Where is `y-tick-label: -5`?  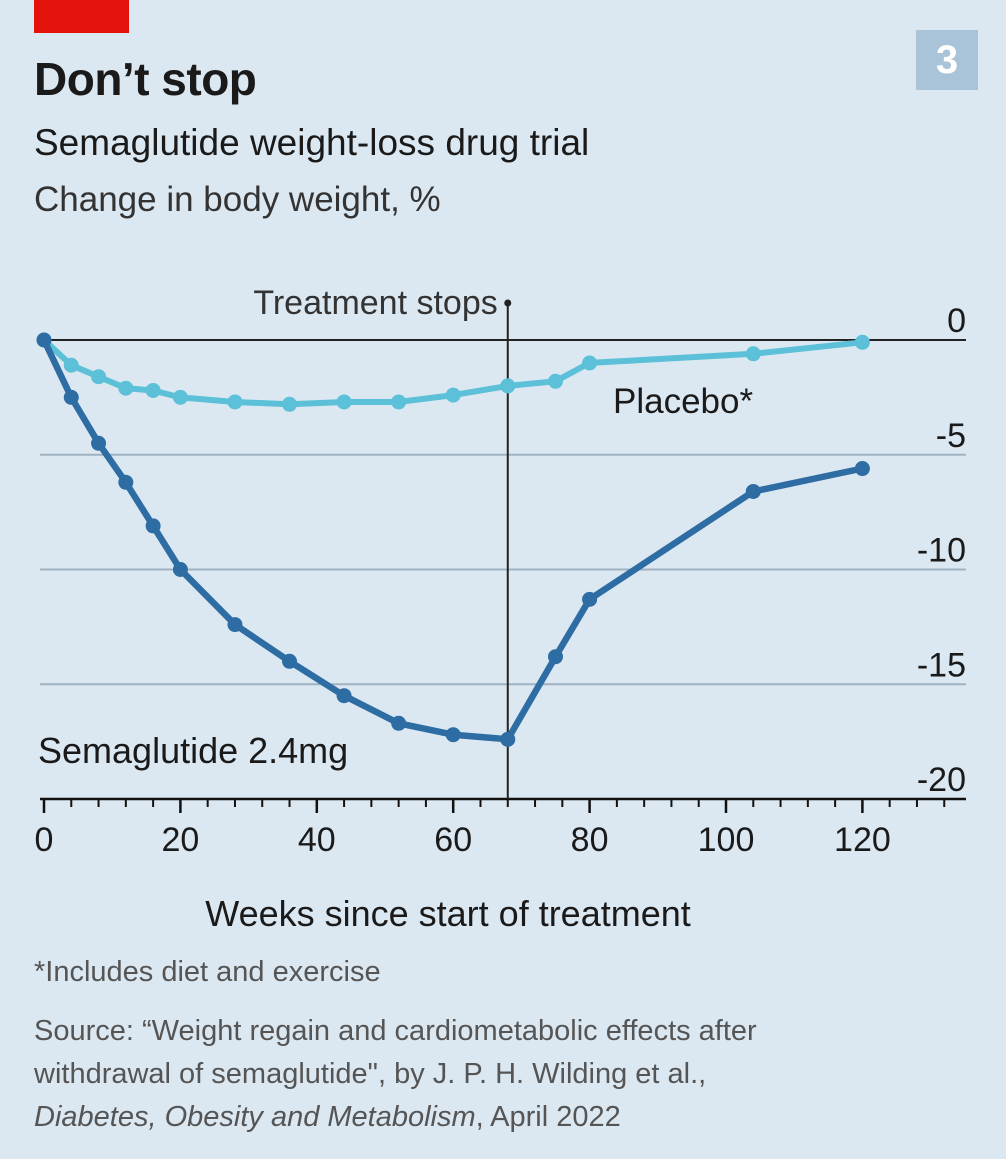 y-tick-label: -5 is located at coordinates (951, 436).